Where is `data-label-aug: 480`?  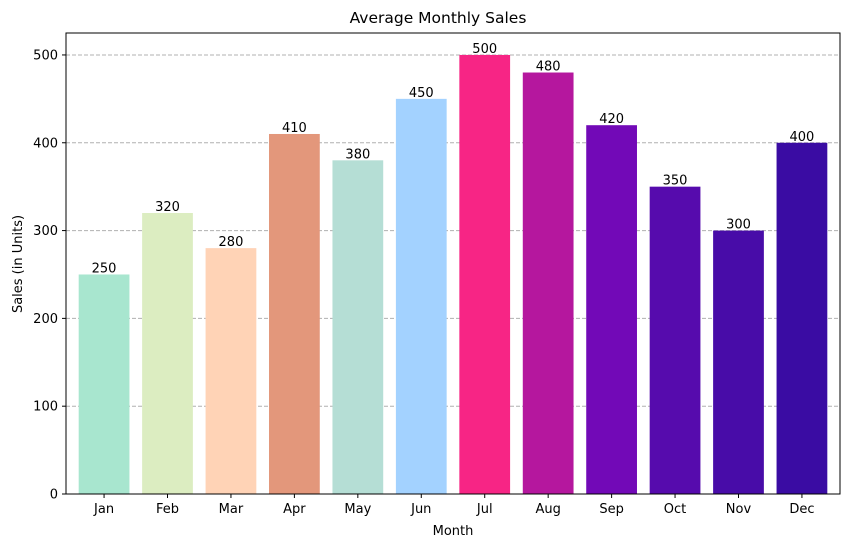 data-label-aug: 480 is located at coordinates (548, 67).